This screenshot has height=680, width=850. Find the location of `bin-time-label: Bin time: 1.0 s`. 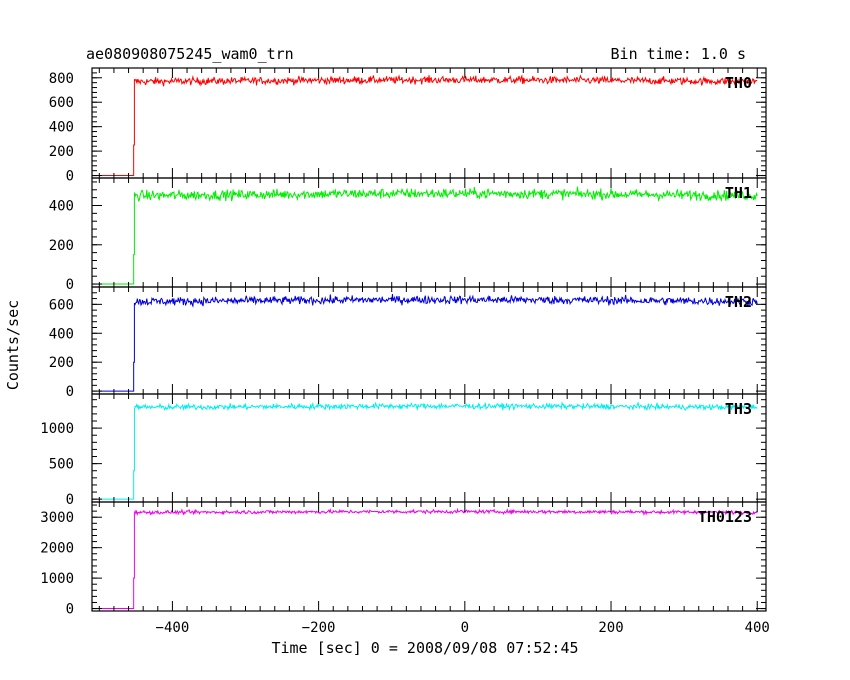

bin-time-label: Bin time: 1.0 s is located at coordinates (678, 54).